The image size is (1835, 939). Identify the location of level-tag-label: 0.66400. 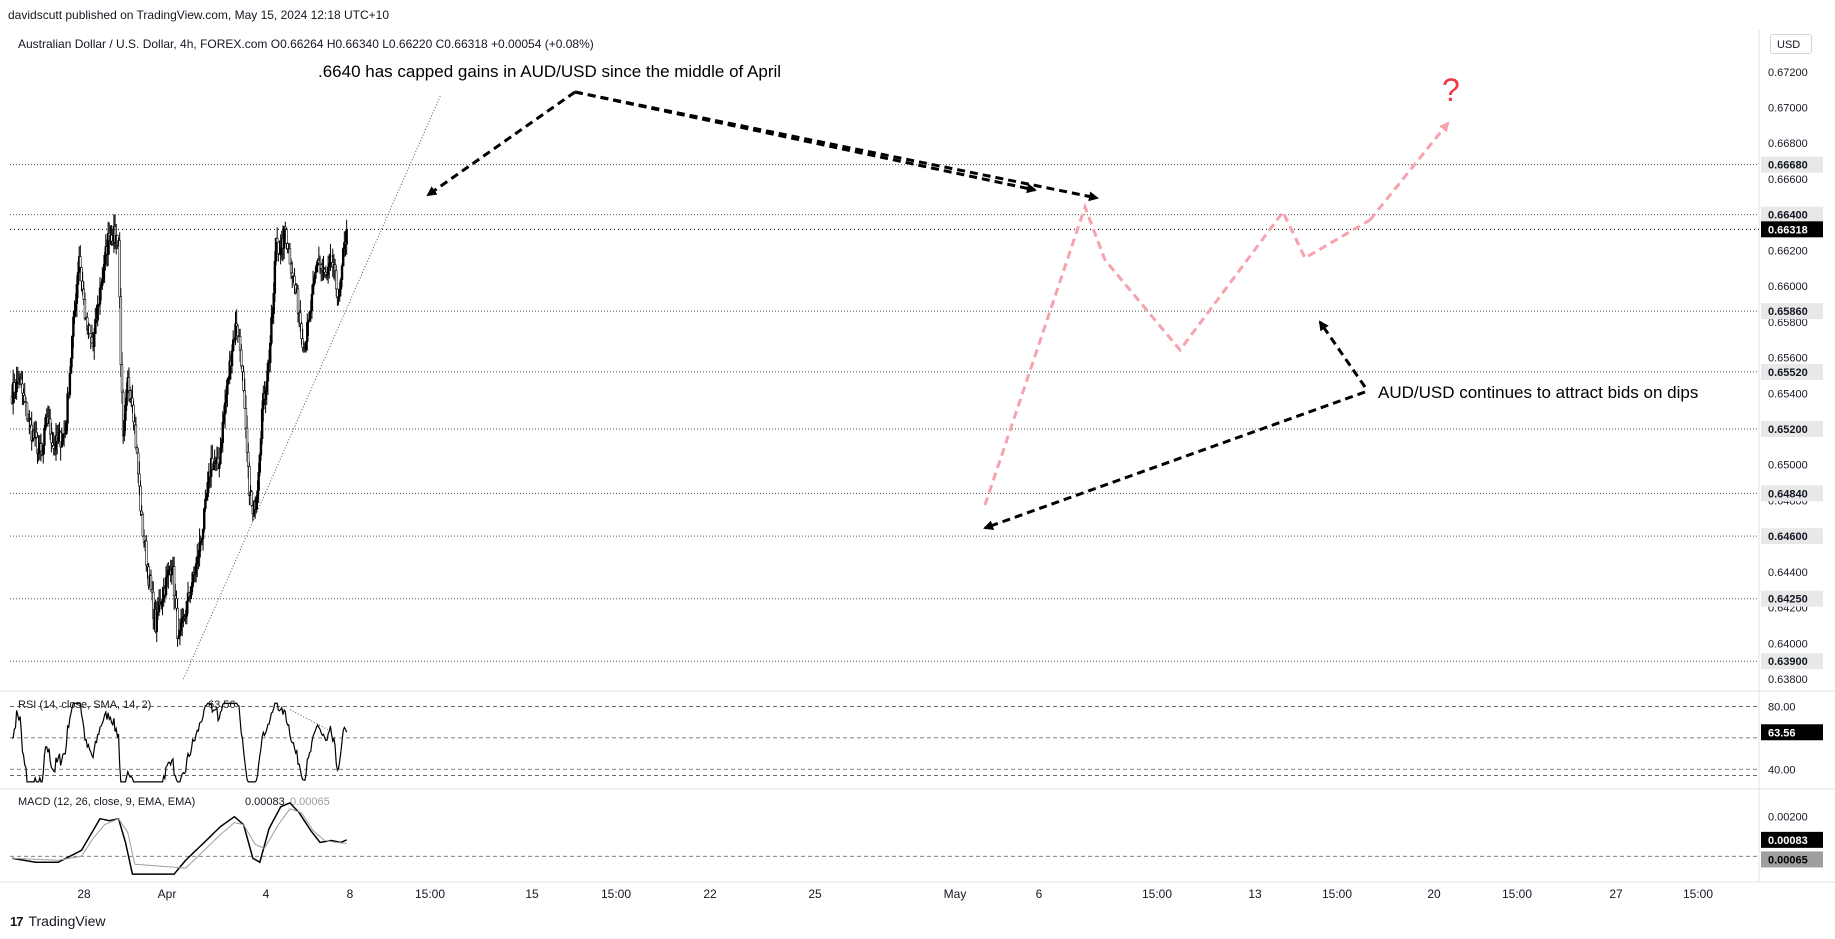
(1788, 216).